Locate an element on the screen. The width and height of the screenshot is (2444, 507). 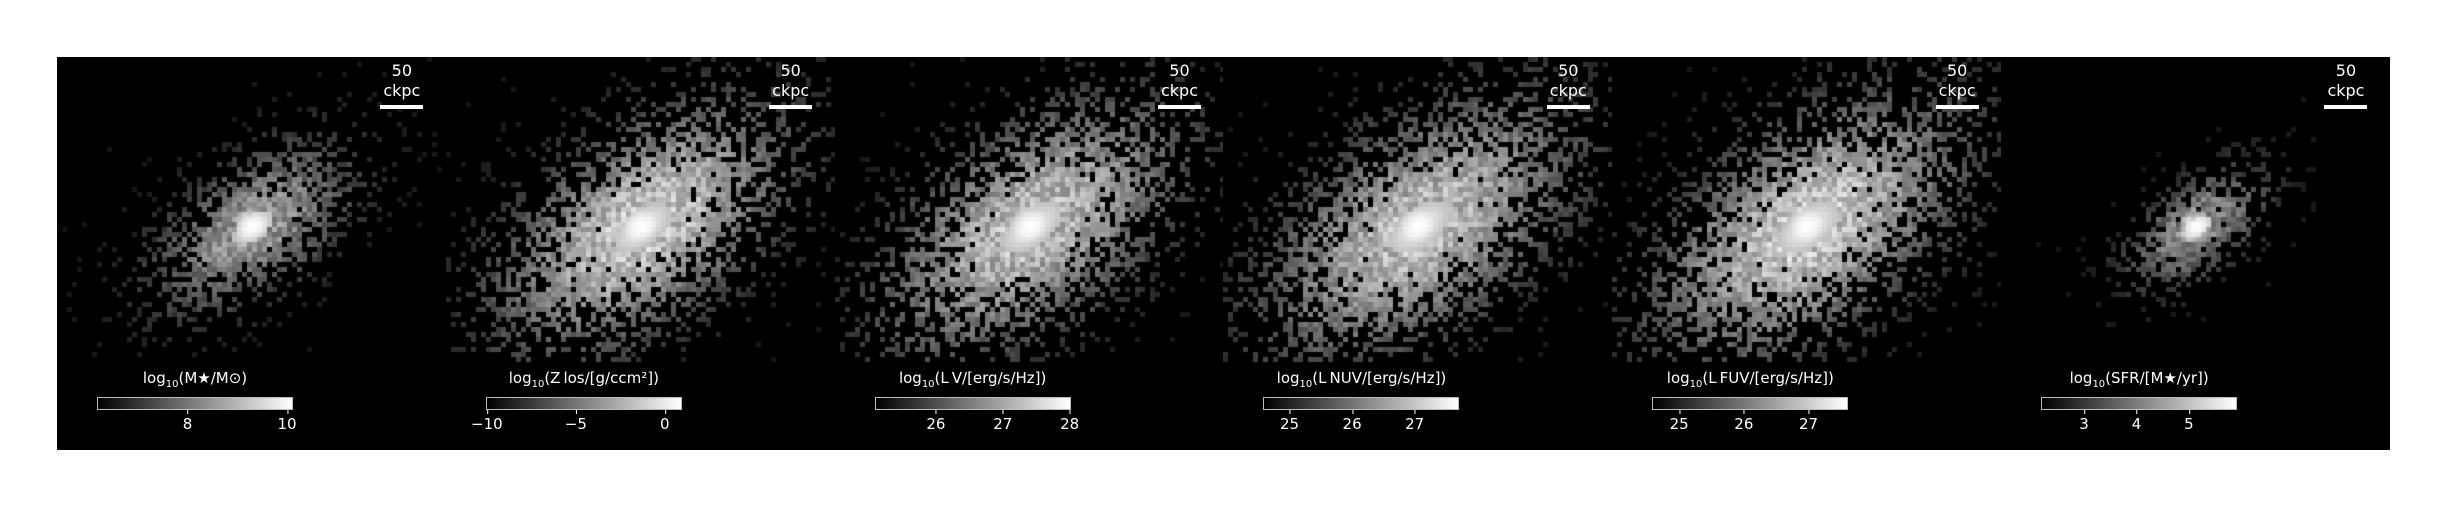
map-panel-6: 50 ckpc log10(SFR/[M★/yr]) 3 4 5 is located at coordinates (2195, 253).